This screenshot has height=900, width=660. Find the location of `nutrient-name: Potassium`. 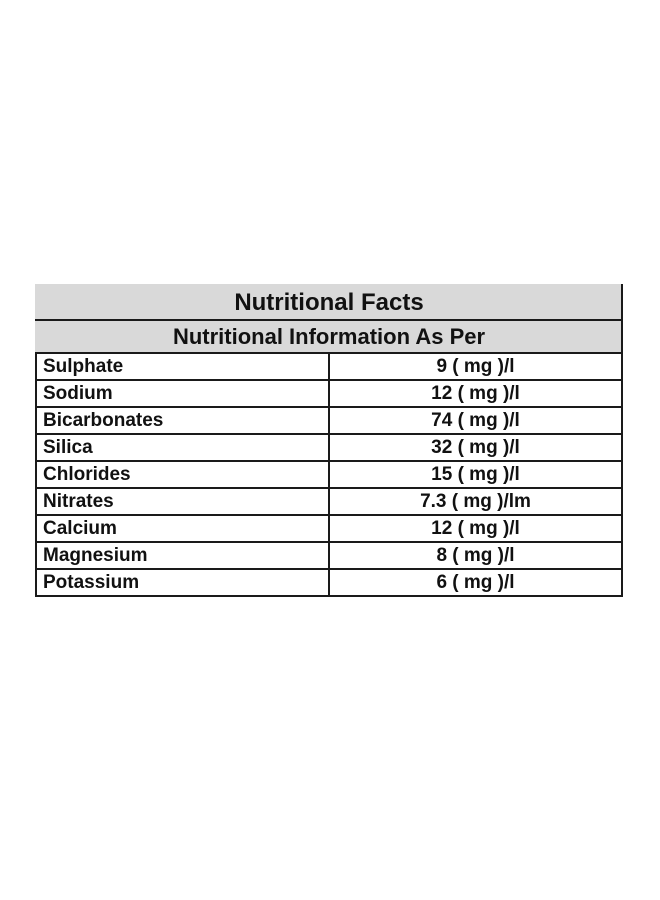

nutrient-name: Potassium is located at coordinates (182, 582).